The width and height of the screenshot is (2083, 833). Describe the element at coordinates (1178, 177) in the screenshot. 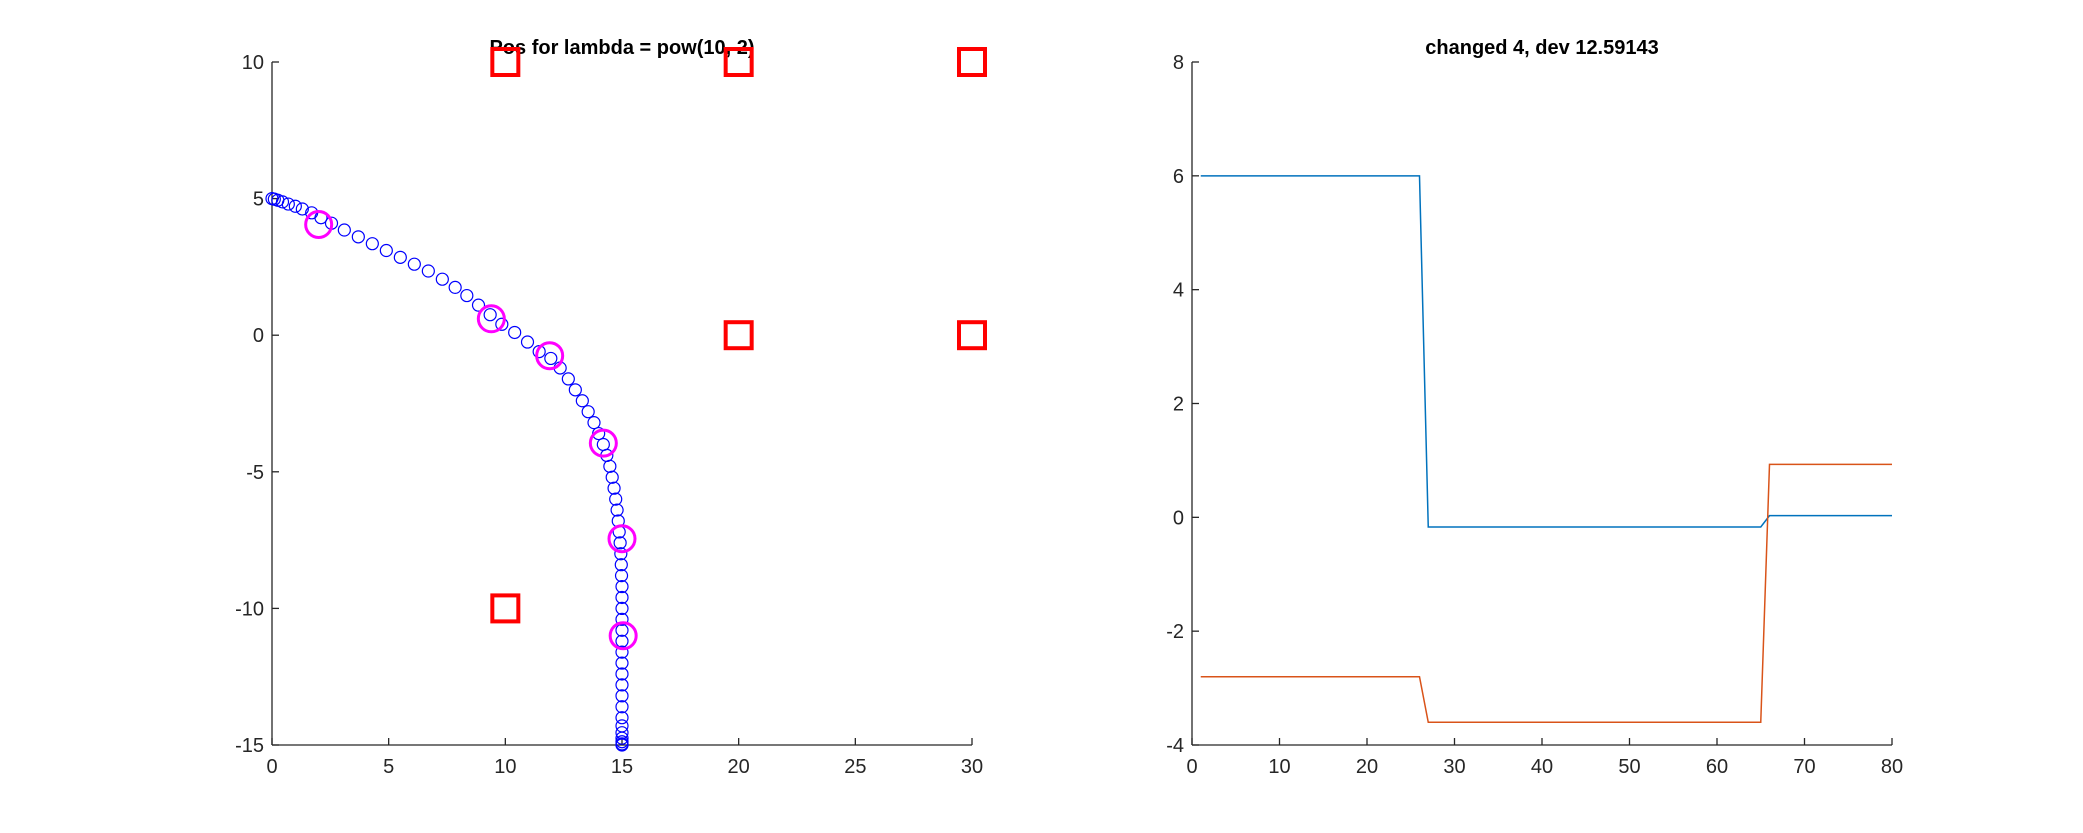

I see `right-y-tick-label: 6` at that location.